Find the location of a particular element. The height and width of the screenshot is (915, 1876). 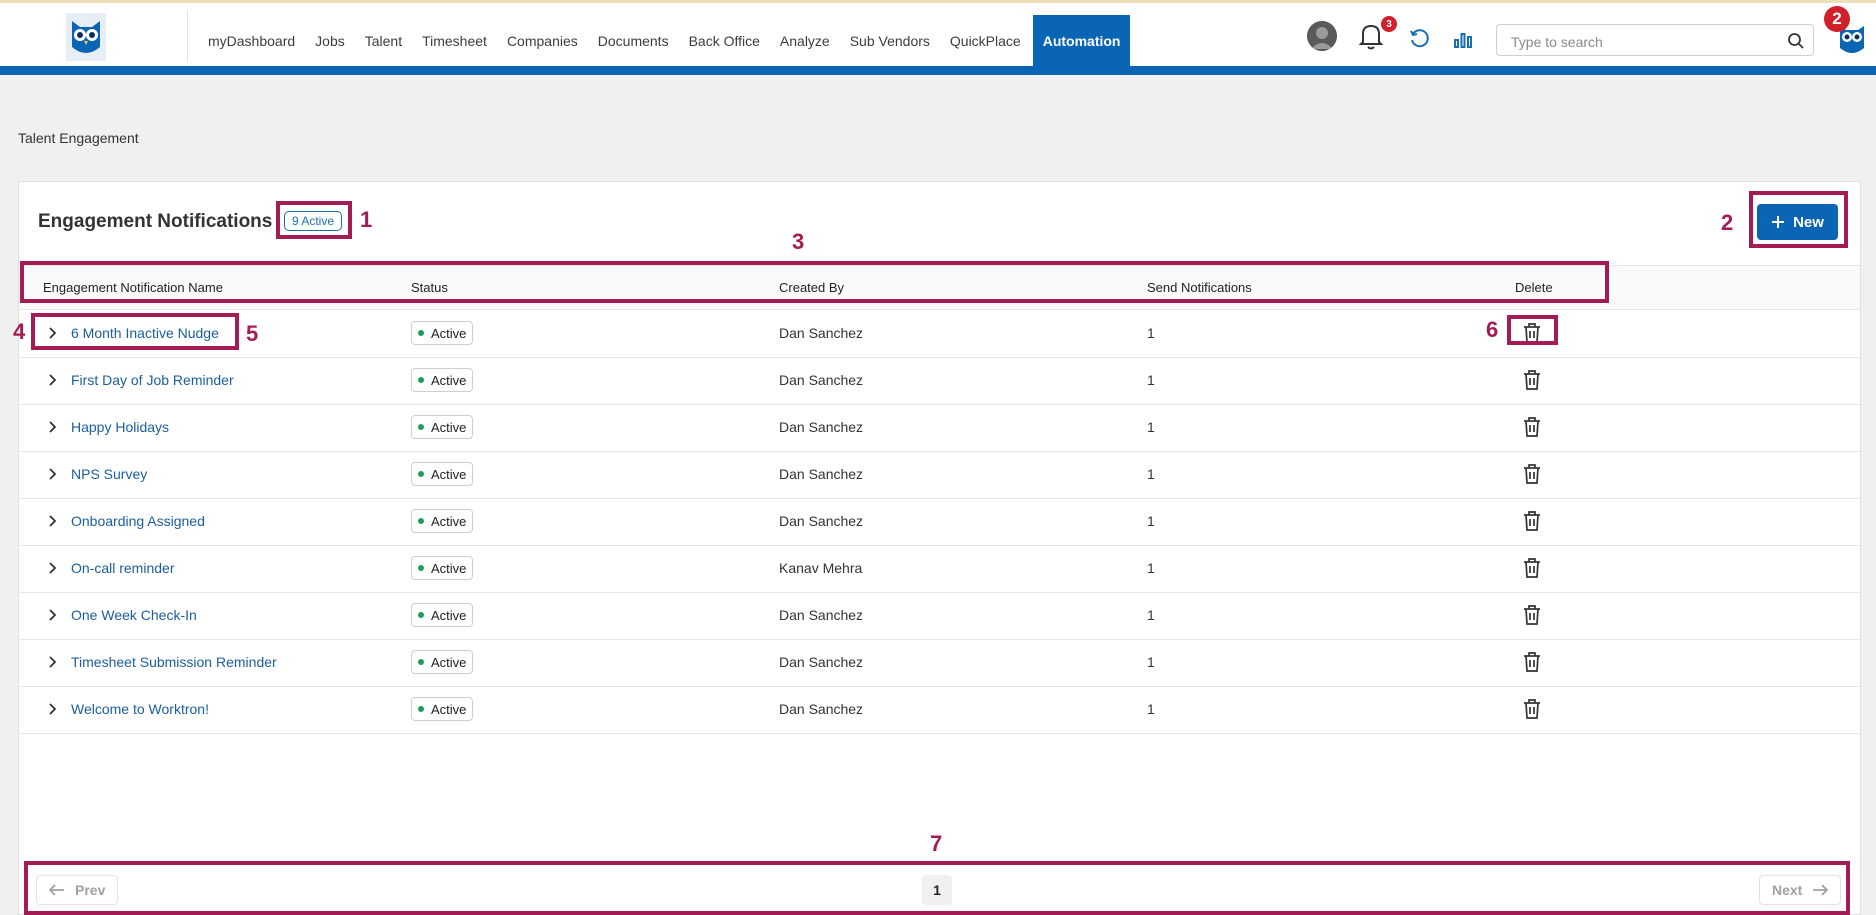

notification-name-link: Timesheet Submission Reminder is located at coordinates (174, 662).